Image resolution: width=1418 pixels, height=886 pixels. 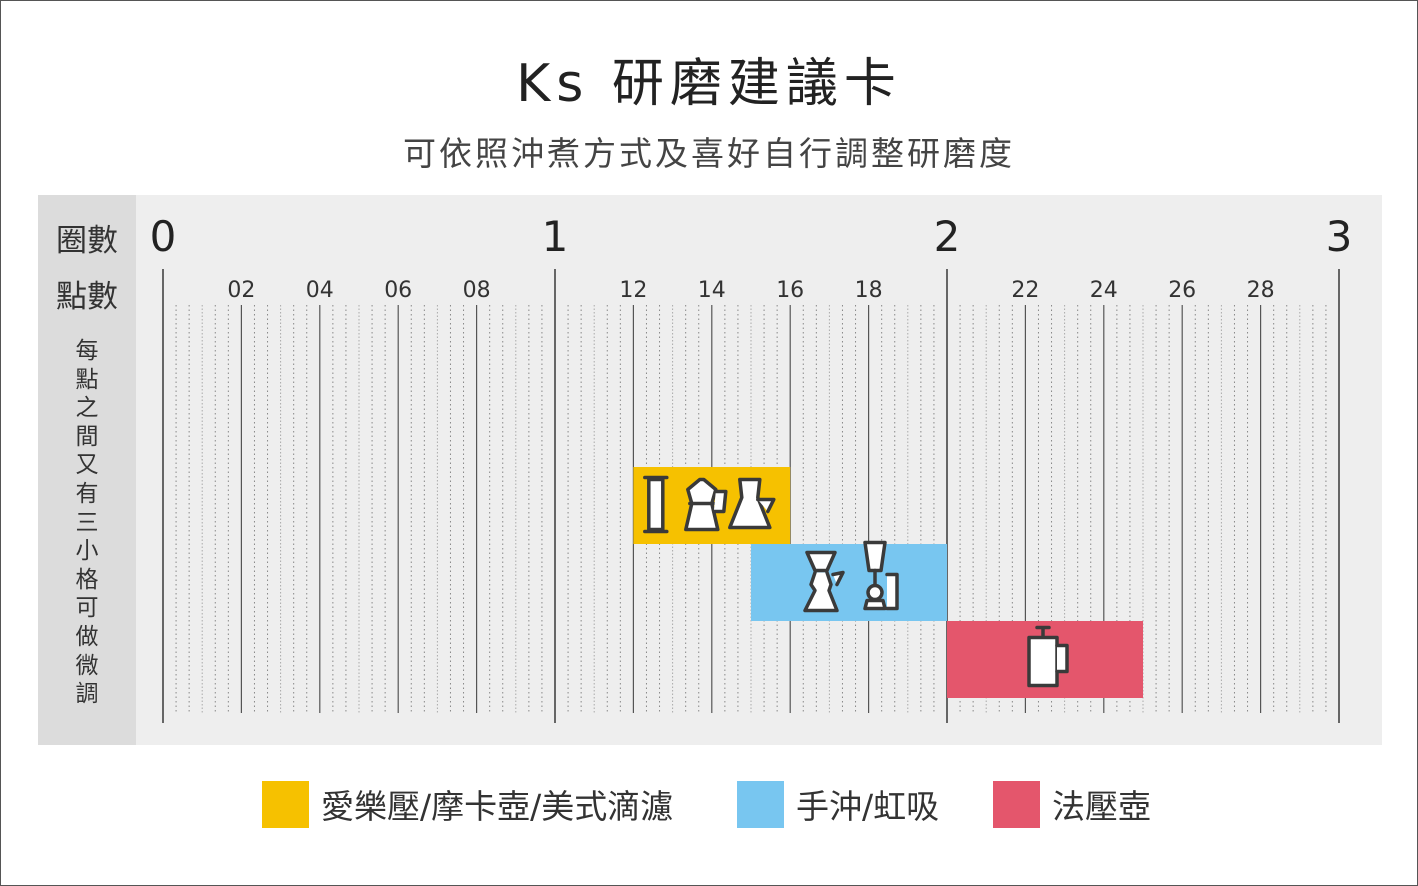 What do you see at coordinates (1025, 290) in the screenshot?
I see `point-tick-label: 22` at bounding box center [1025, 290].